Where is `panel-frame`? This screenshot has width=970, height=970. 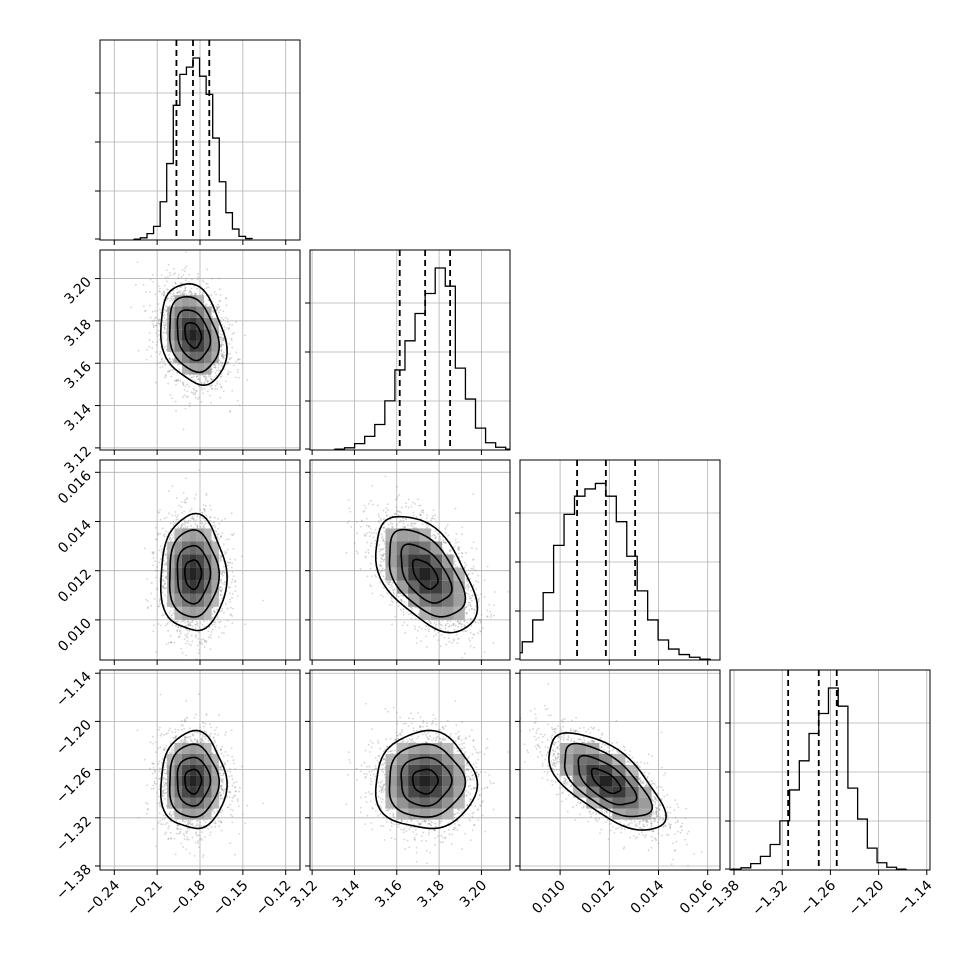
panel-frame is located at coordinates (410, 350).